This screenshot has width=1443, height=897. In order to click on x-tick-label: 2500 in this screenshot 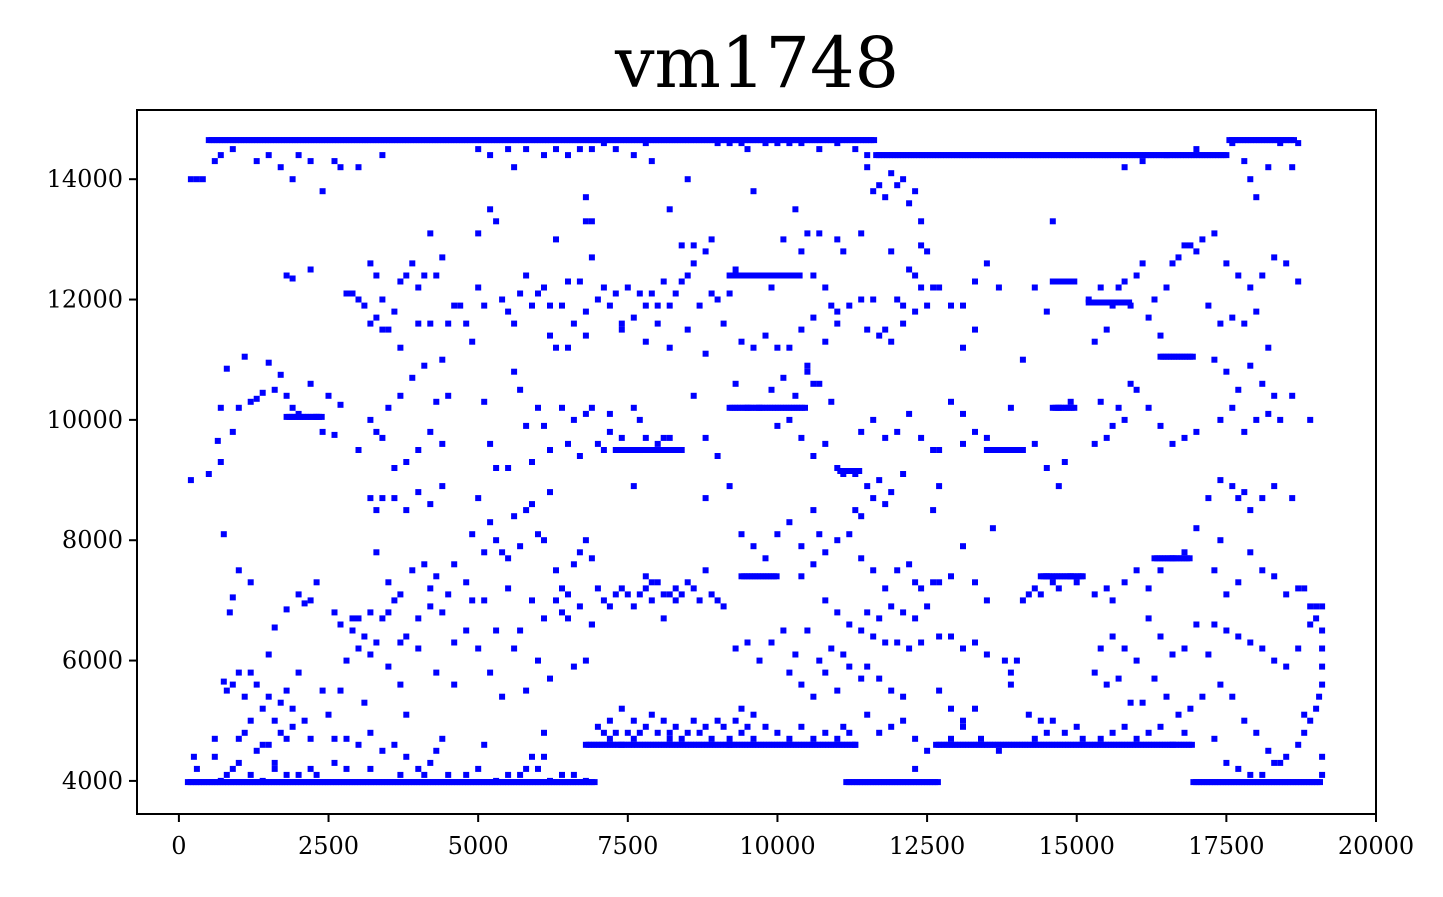, I will do `click(328, 846)`.